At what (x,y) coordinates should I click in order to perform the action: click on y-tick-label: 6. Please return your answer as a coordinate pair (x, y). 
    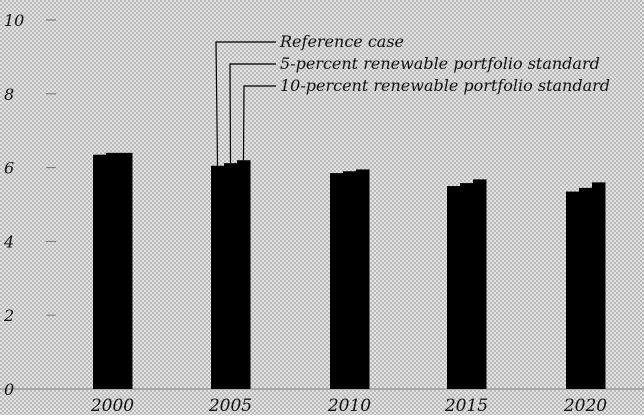
    Looking at the image, I should click on (9, 168).